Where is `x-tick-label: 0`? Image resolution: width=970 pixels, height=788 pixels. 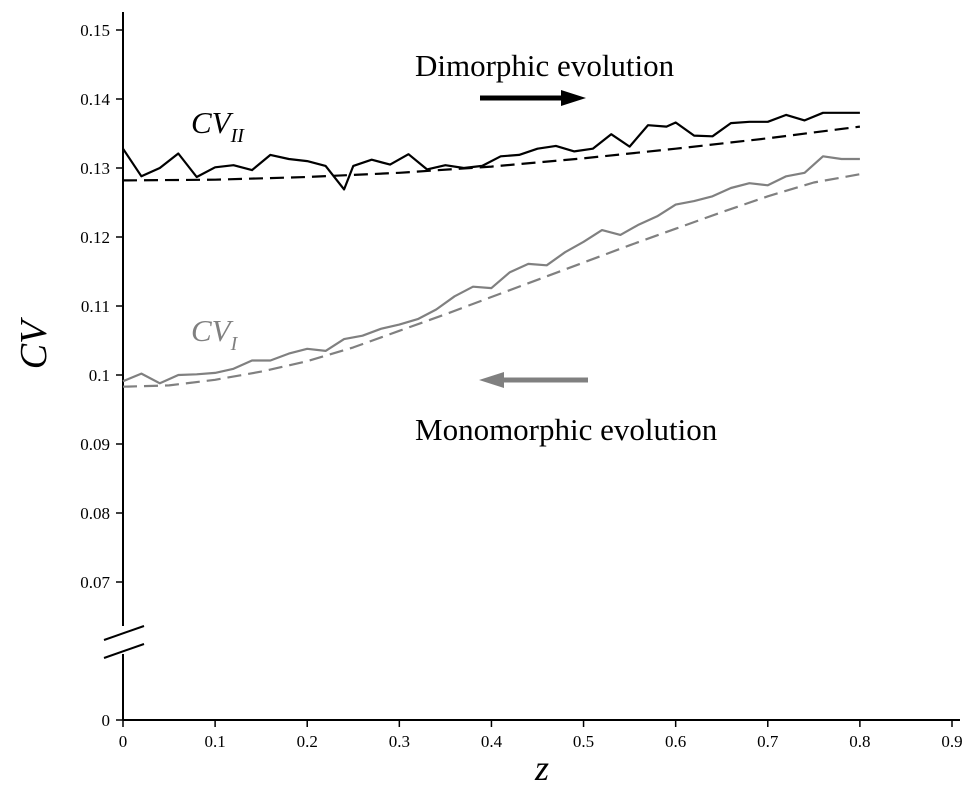 x-tick-label: 0 is located at coordinates (123, 741).